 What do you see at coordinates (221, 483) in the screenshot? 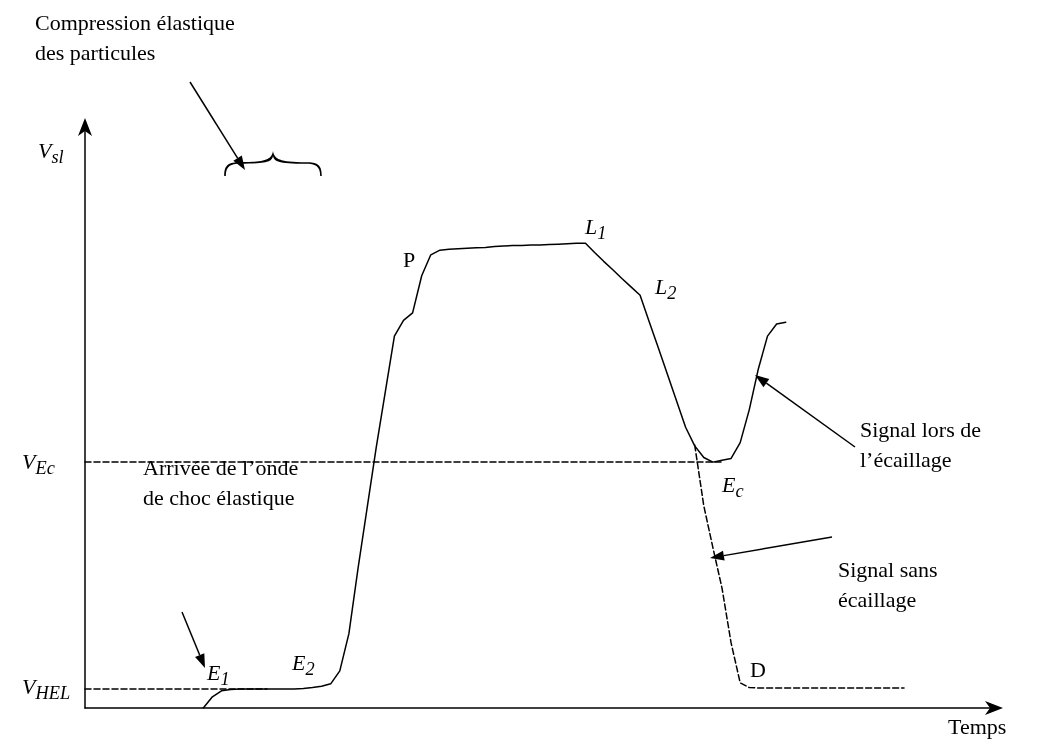
I see `annotation: Arrivée de l’onde de choc élastique` at bounding box center [221, 483].